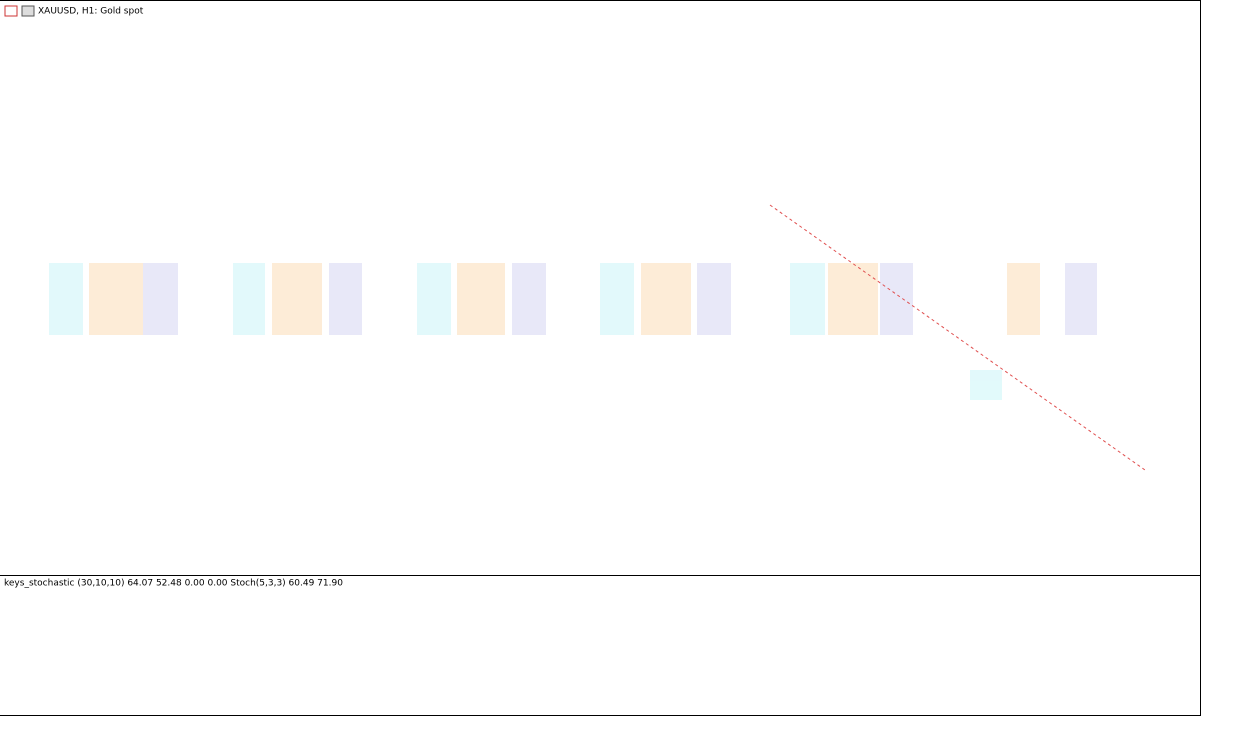  I want to click on symbol-title: XAUUSD, H1: Gold spot, so click(91, 12).